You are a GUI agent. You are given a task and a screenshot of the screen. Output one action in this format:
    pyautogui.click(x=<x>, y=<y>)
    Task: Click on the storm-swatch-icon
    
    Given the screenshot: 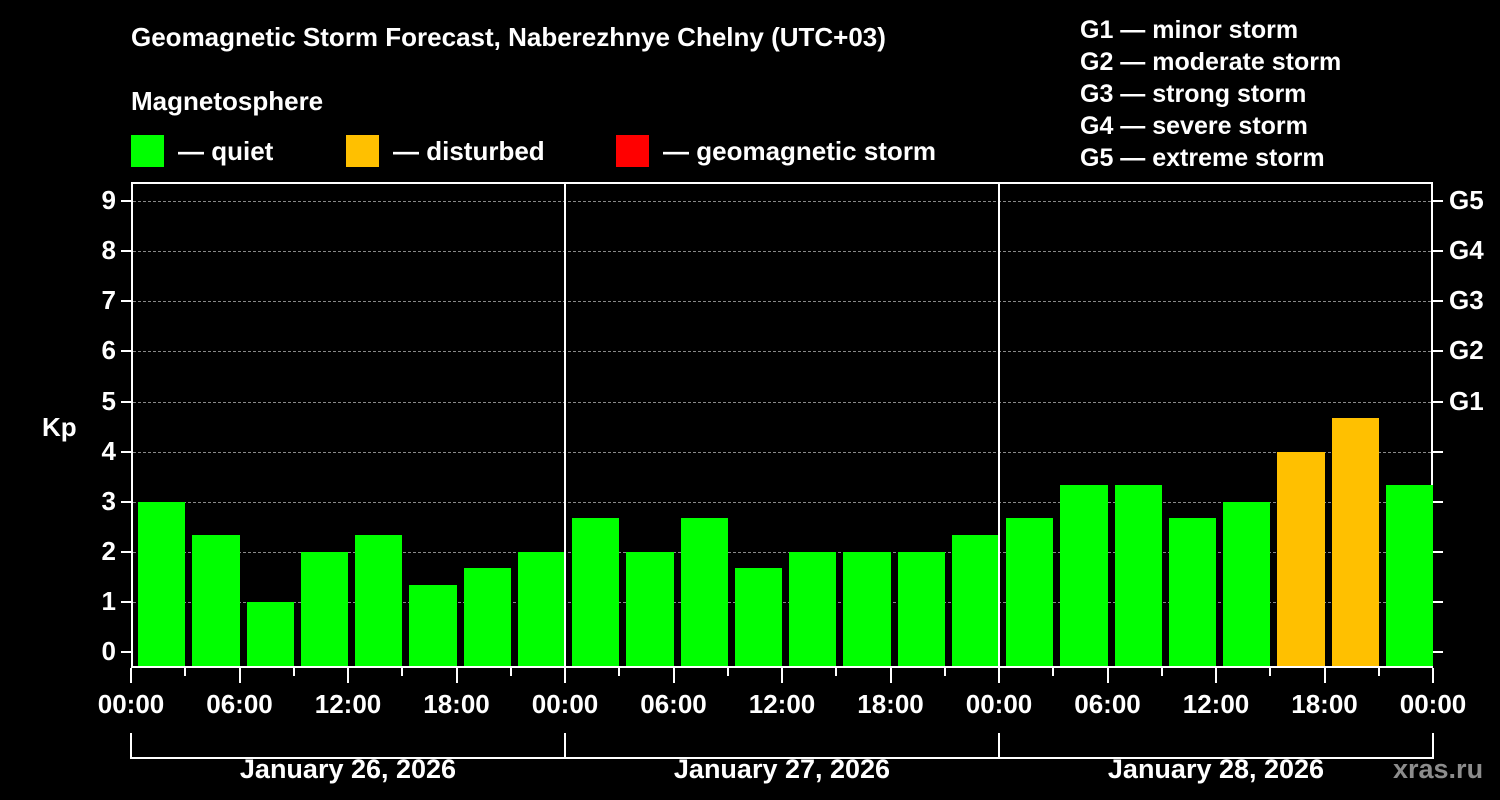 What is the action you would take?
    pyautogui.click(x=632, y=151)
    